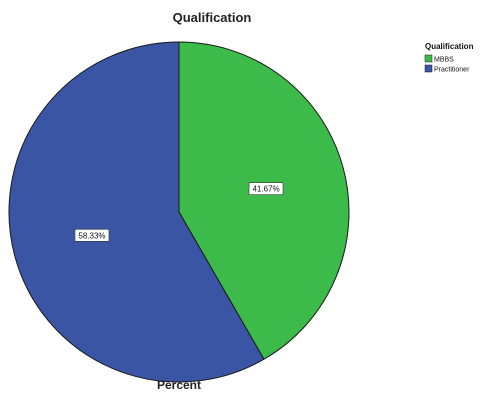 The width and height of the screenshot is (488, 394). I want to click on x-axis-label: Percent, so click(179, 385).